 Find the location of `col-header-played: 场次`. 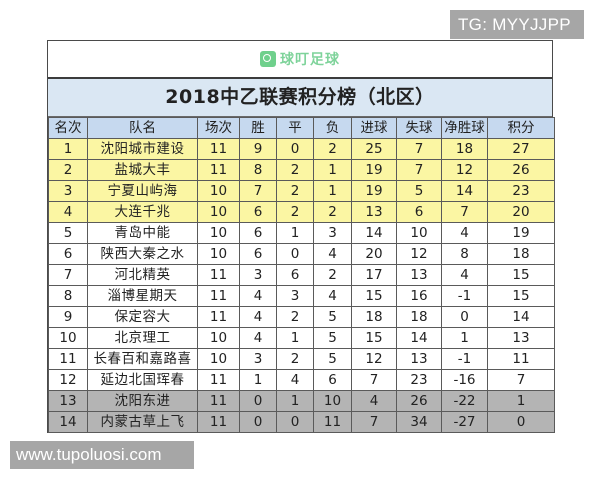

col-header-played: 场次 is located at coordinates (218, 128).